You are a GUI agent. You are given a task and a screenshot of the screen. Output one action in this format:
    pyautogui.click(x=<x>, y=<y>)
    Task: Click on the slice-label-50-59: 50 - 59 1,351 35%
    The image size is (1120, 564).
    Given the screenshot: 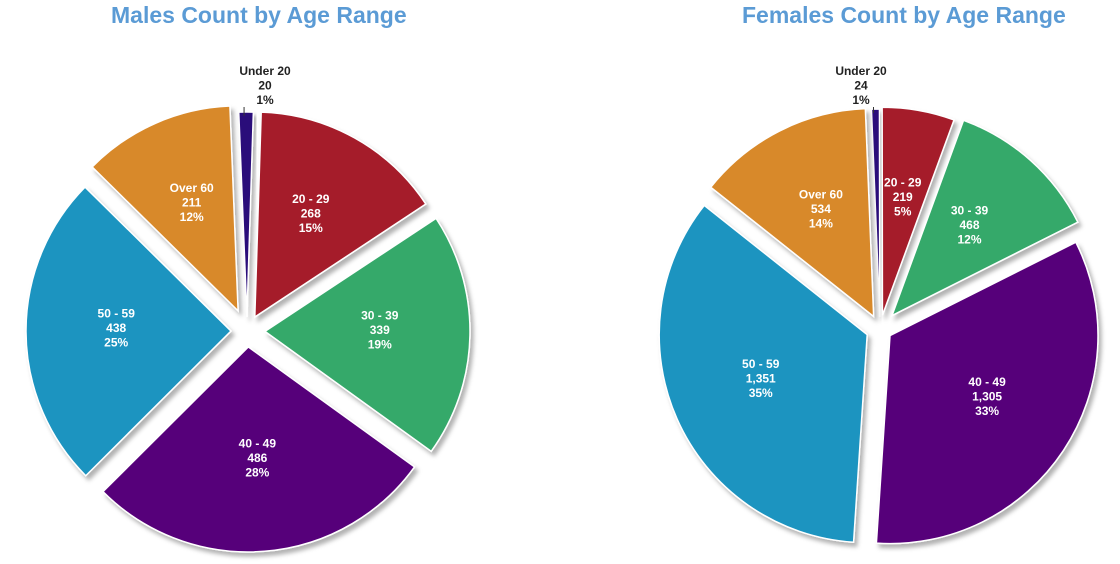 What is the action you would take?
    pyautogui.click(x=761, y=378)
    